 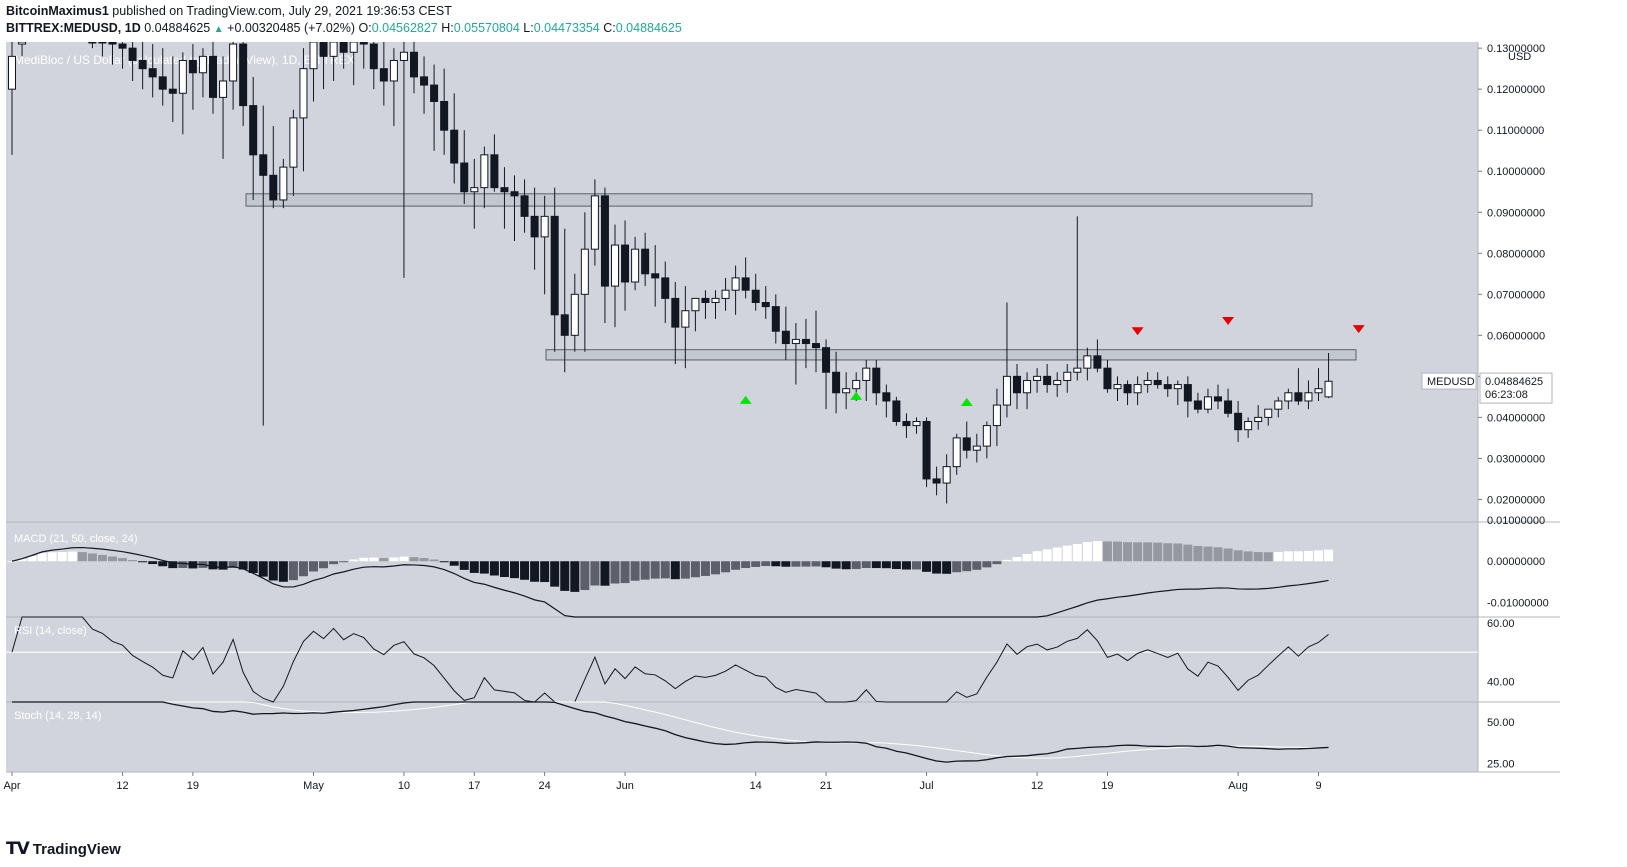 I want to click on price-badge-value: 0.04884625, so click(x=1514, y=382).